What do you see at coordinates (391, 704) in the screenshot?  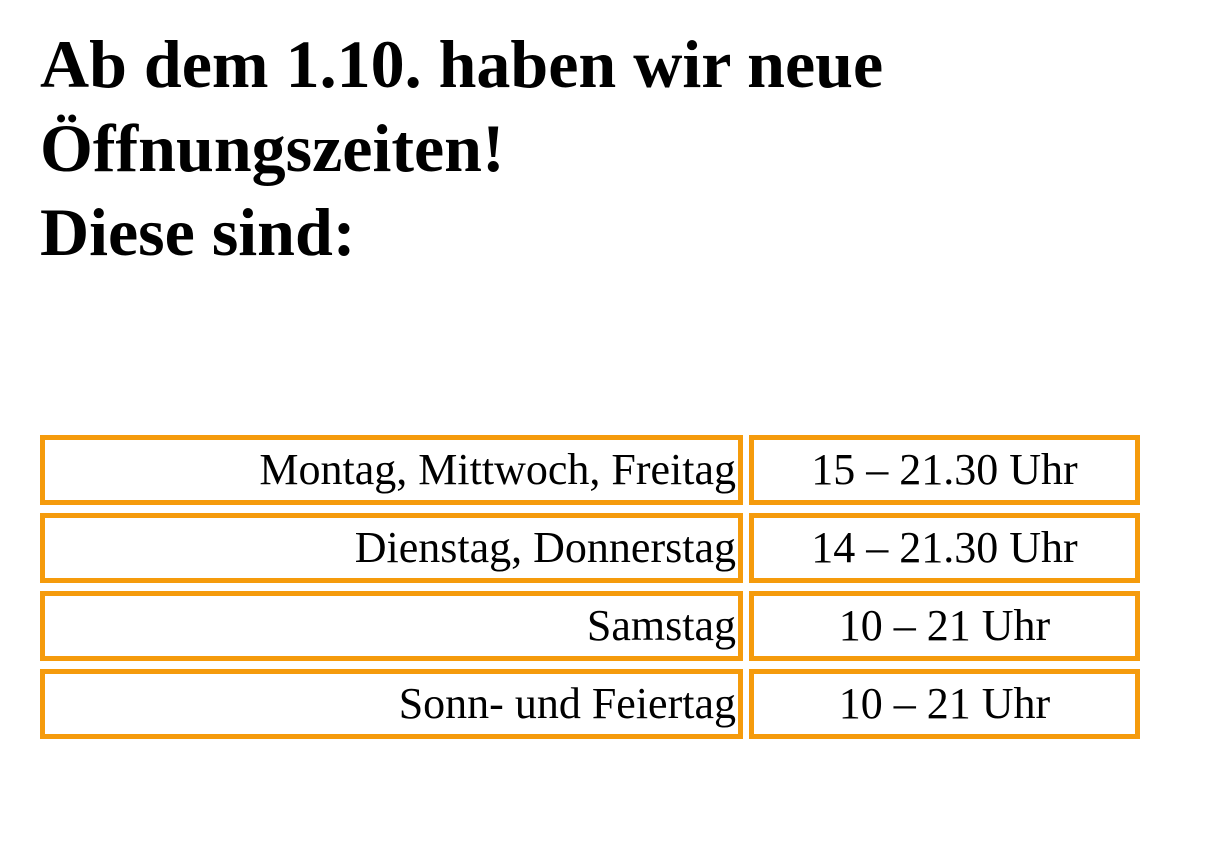 I see `days-cell: Sonn- und Feiertag` at bounding box center [391, 704].